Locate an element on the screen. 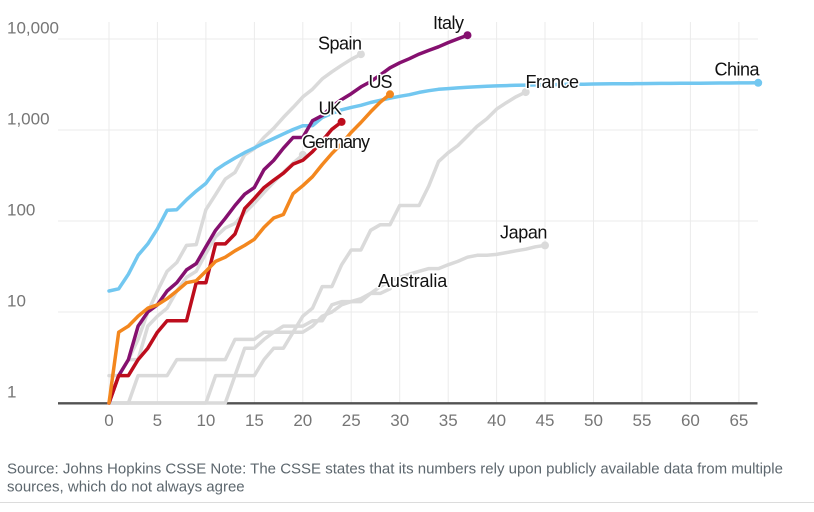 This screenshot has height=512, width=814. svg-text: 30 is located at coordinates (399, 420).